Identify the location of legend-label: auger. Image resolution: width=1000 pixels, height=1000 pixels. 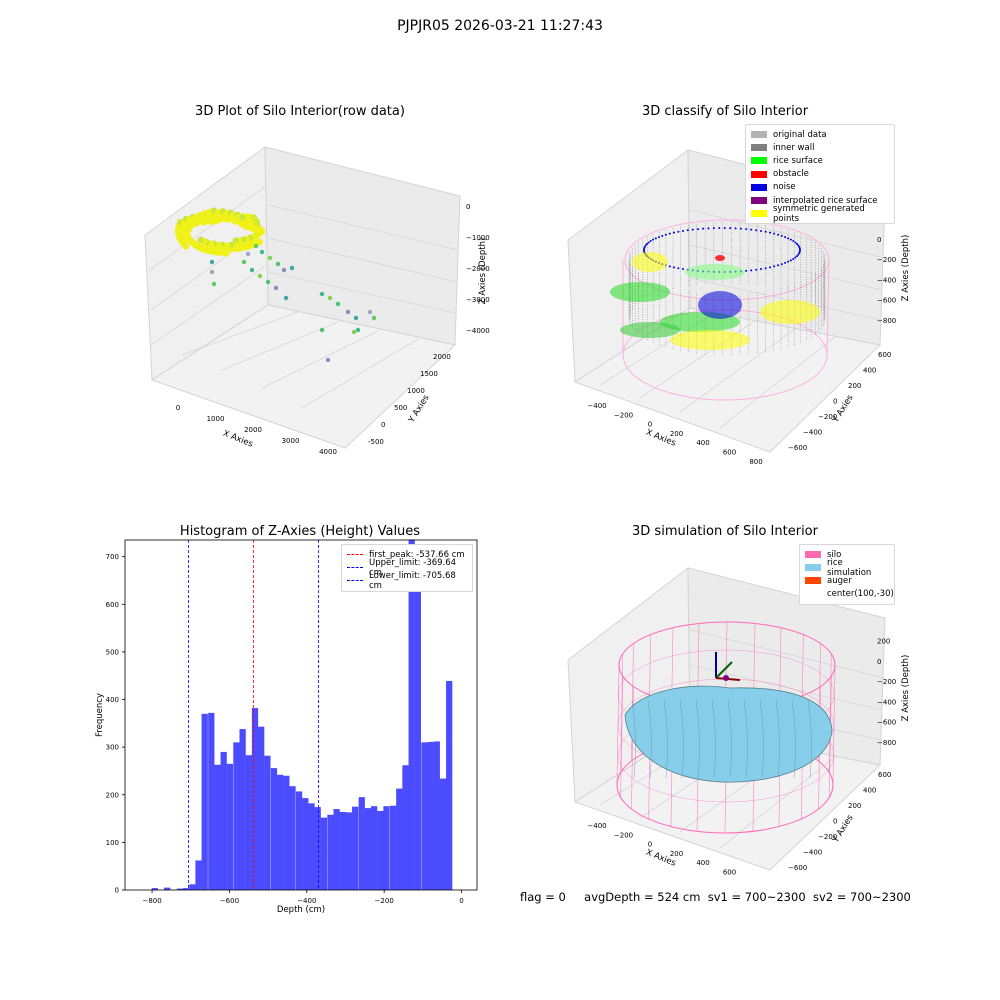
(839, 580).